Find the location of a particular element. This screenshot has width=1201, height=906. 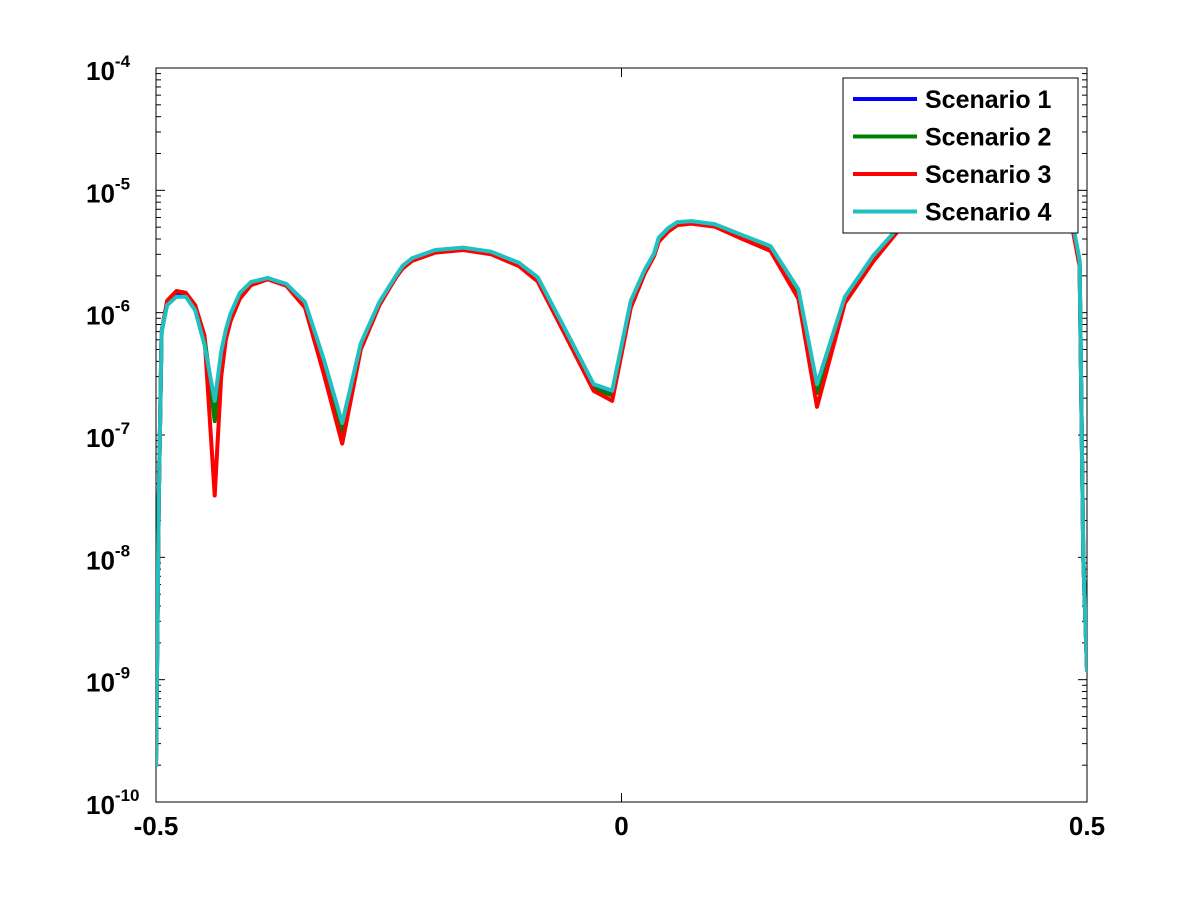

x-tick-label-0: -0.5 is located at coordinates (156, 826).